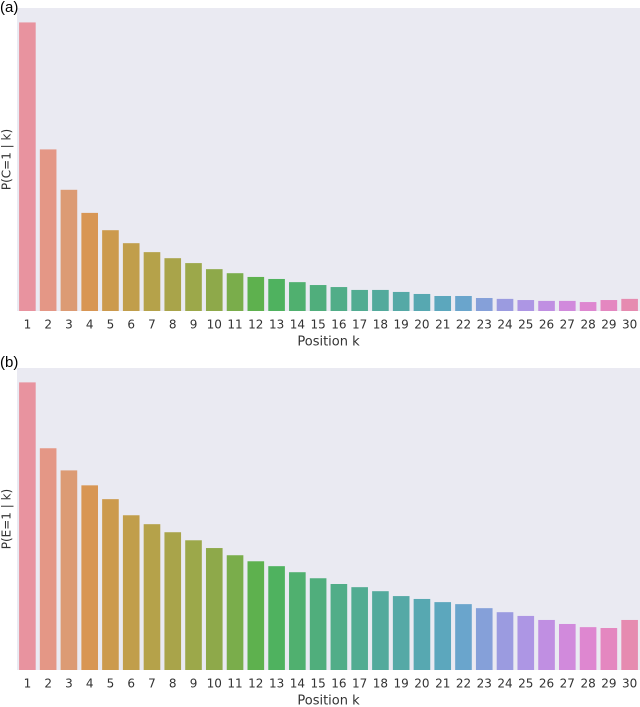 This screenshot has height=707, width=640. I want to click on x-tick-label: 30, so click(629, 684).